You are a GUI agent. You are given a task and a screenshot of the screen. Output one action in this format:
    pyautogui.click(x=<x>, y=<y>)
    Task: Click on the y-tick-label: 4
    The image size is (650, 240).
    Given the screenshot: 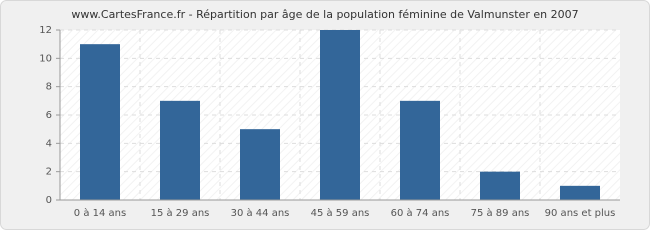 What is the action you would take?
    pyautogui.click(x=49, y=143)
    